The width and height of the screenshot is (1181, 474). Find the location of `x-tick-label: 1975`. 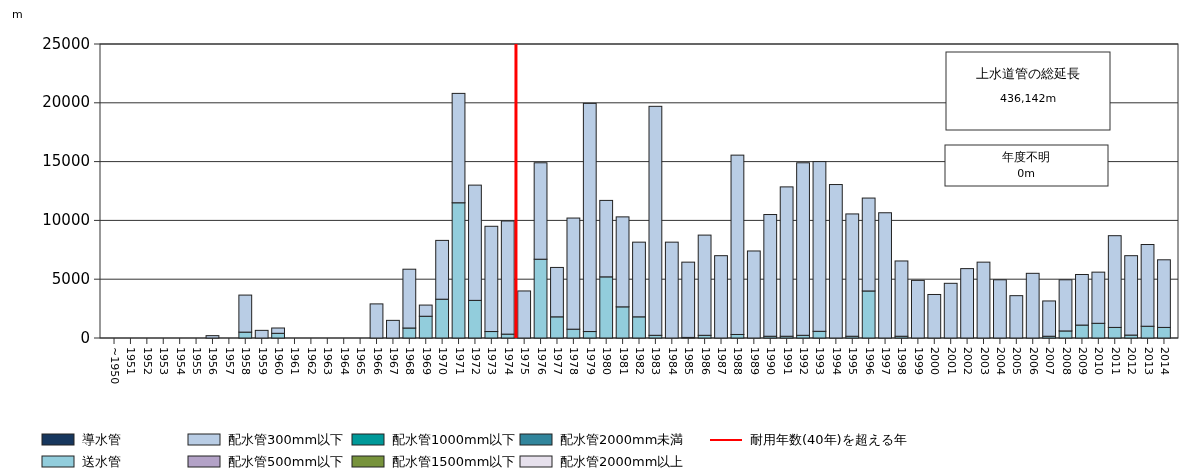

x-tick-label: 1975 is located at coordinates (525, 361).